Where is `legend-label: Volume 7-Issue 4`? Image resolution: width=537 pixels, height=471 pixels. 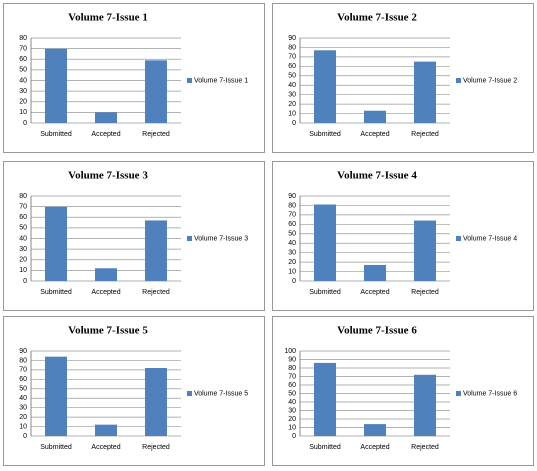
legend-label: Volume 7-Issue 4 is located at coordinates (490, 238).